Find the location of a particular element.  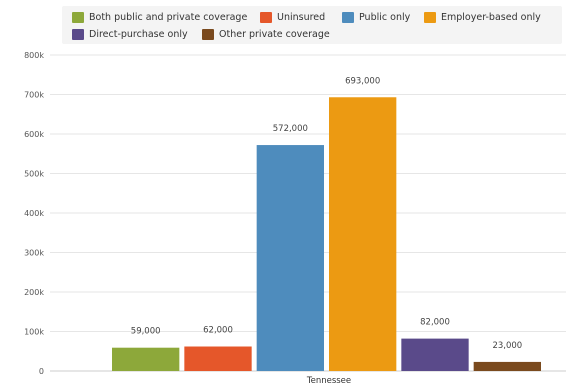

legend-item-both-public-and-private-coverage: Both public and private coverage is located at coordinates (159, 17).